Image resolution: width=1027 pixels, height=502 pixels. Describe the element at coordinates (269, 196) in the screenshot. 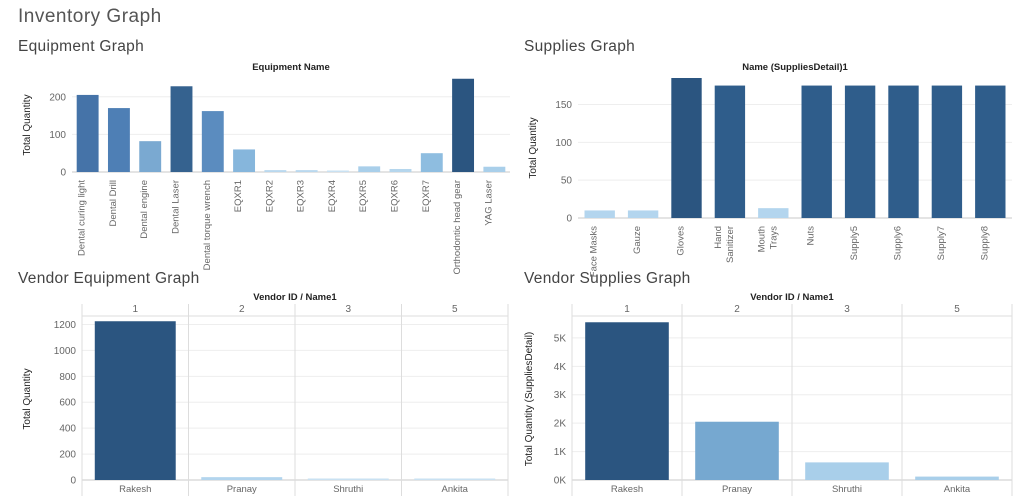

I see `equipment-x-category-label: EQXR2` at that location.